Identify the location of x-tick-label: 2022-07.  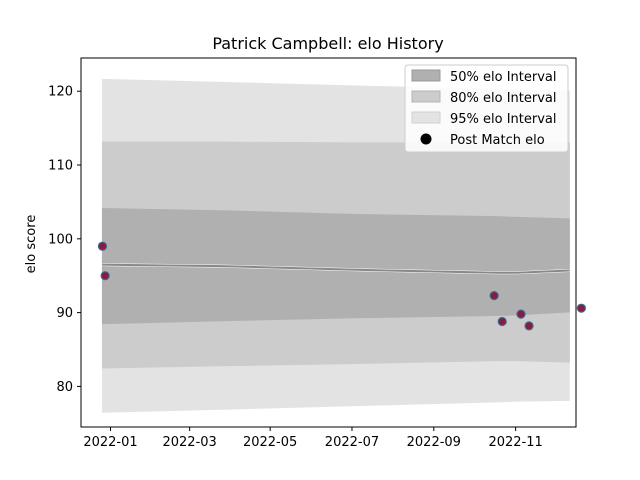
(352, 442).